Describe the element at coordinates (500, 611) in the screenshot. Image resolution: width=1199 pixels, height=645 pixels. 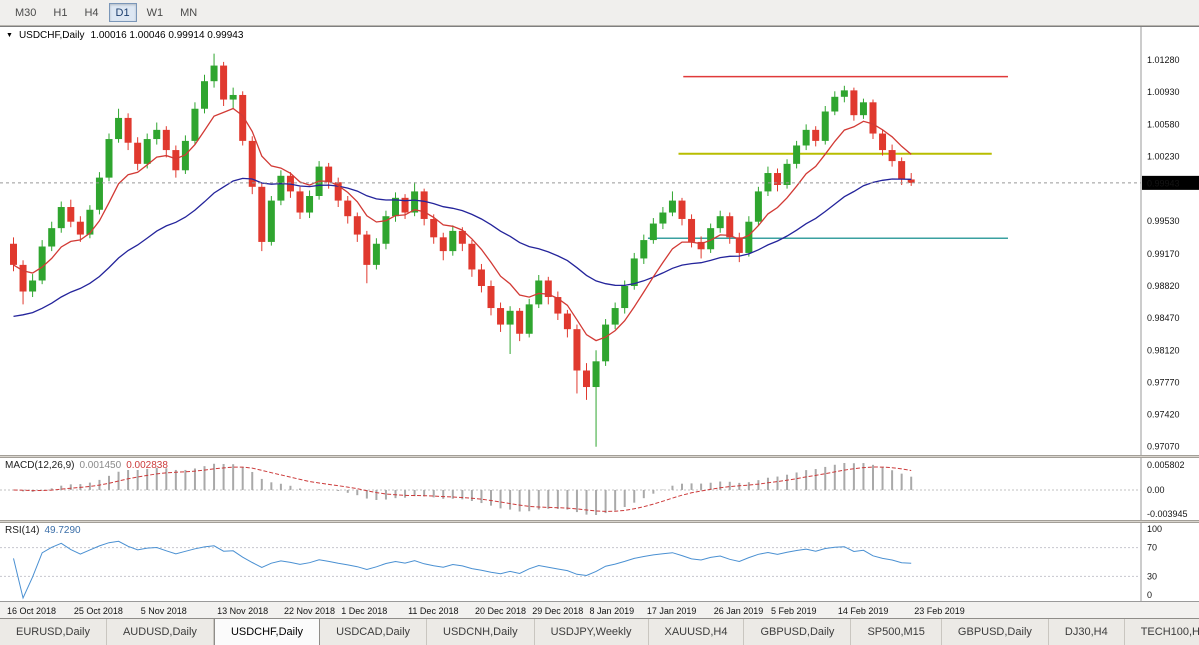
I see `date-axis-label: 20 Dec 2018` at that location.